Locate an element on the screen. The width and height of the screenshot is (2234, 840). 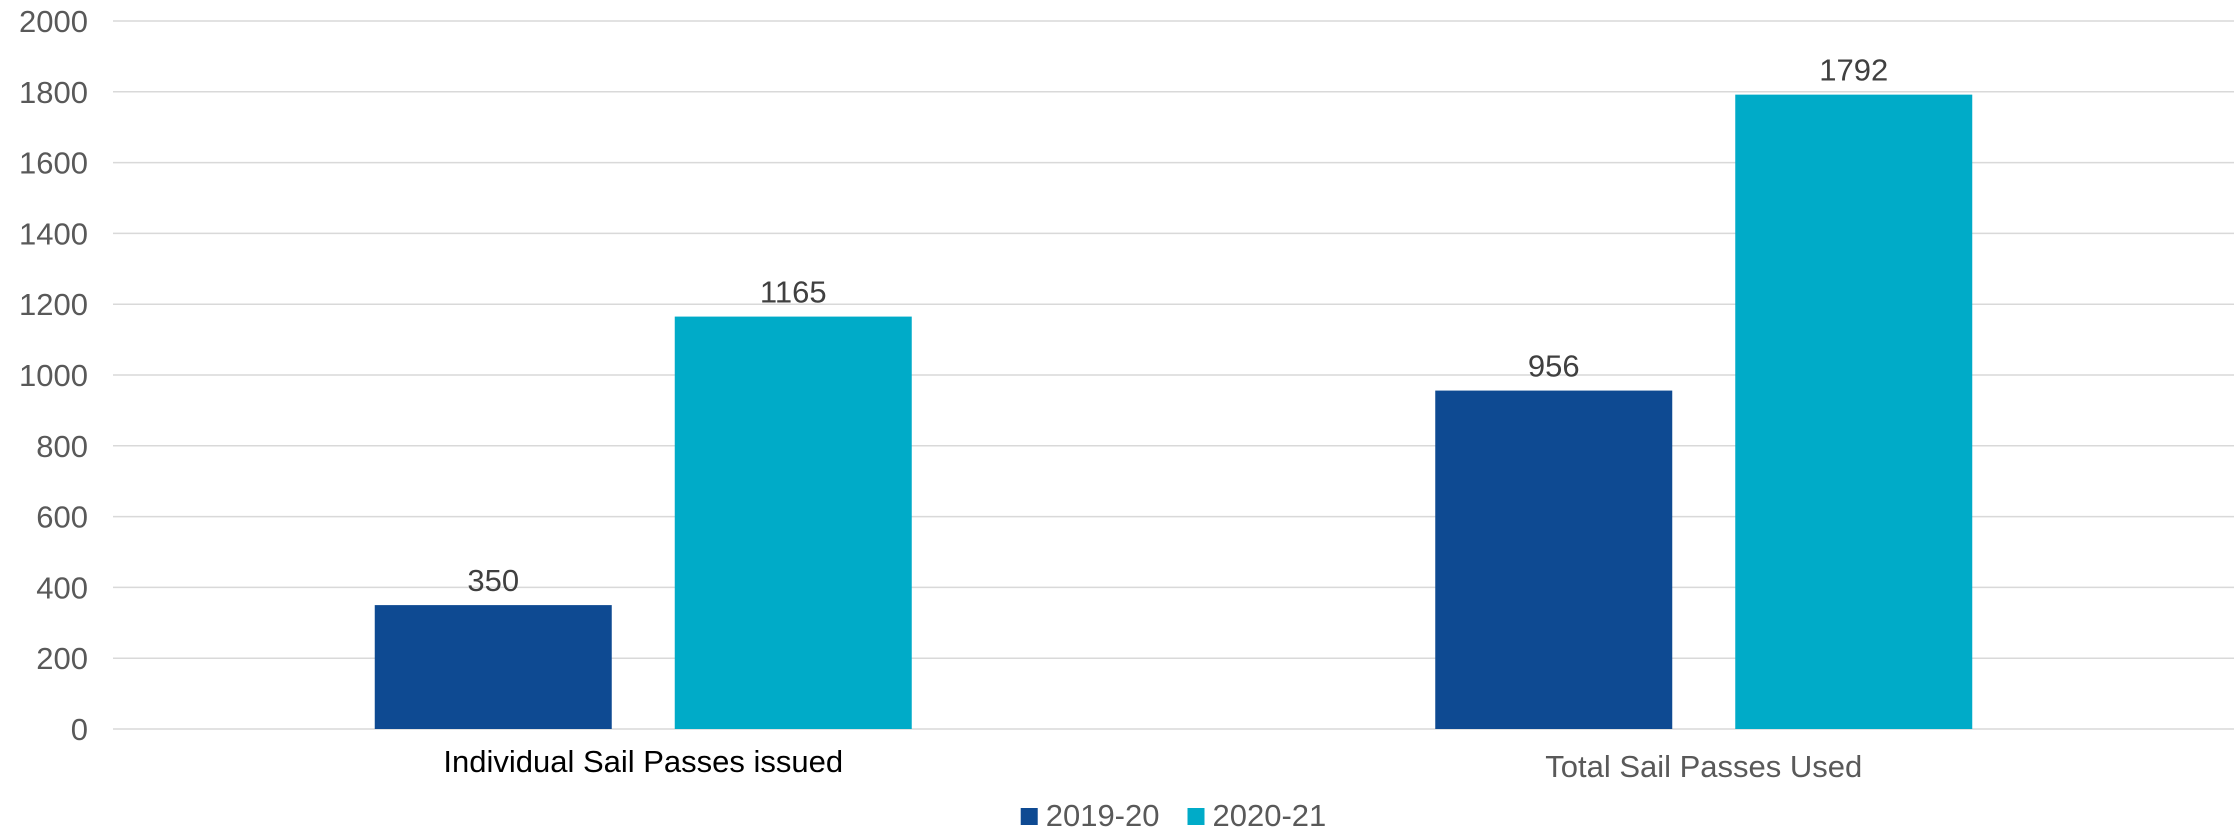
legend-item: 2019-20 is located at coordinates (1090, 815).